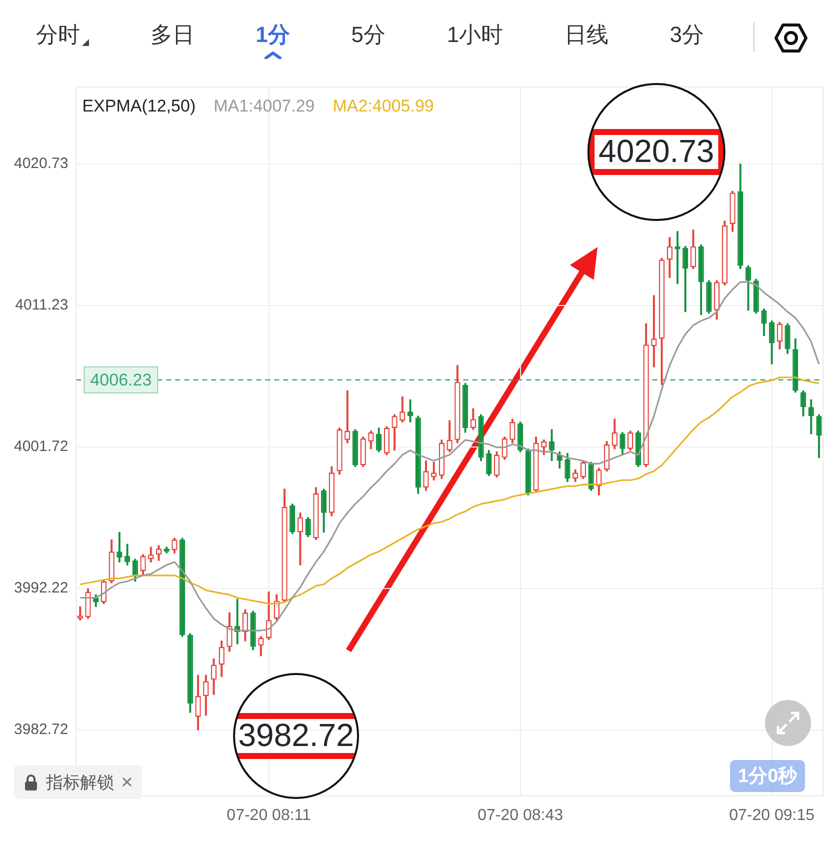 Image resolution: width=829 pixels, height=845 pixels. Describe the element at coordinates (121, 380) in the screenshot. I see `ref-line-label: 4006.23` at that location.